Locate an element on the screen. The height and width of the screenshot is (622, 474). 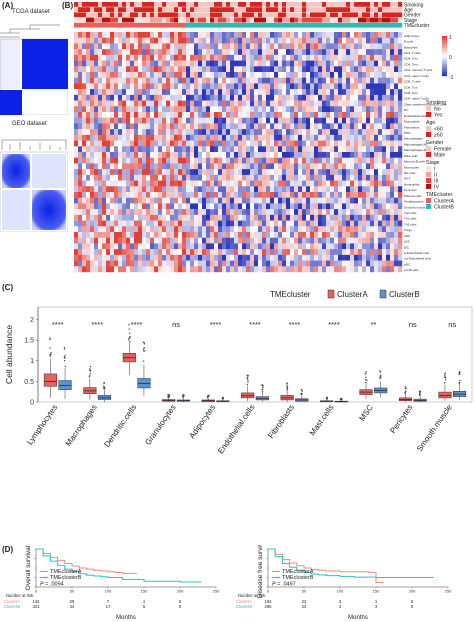
x-tick-label: 150 is located at coordinates (144, 591).